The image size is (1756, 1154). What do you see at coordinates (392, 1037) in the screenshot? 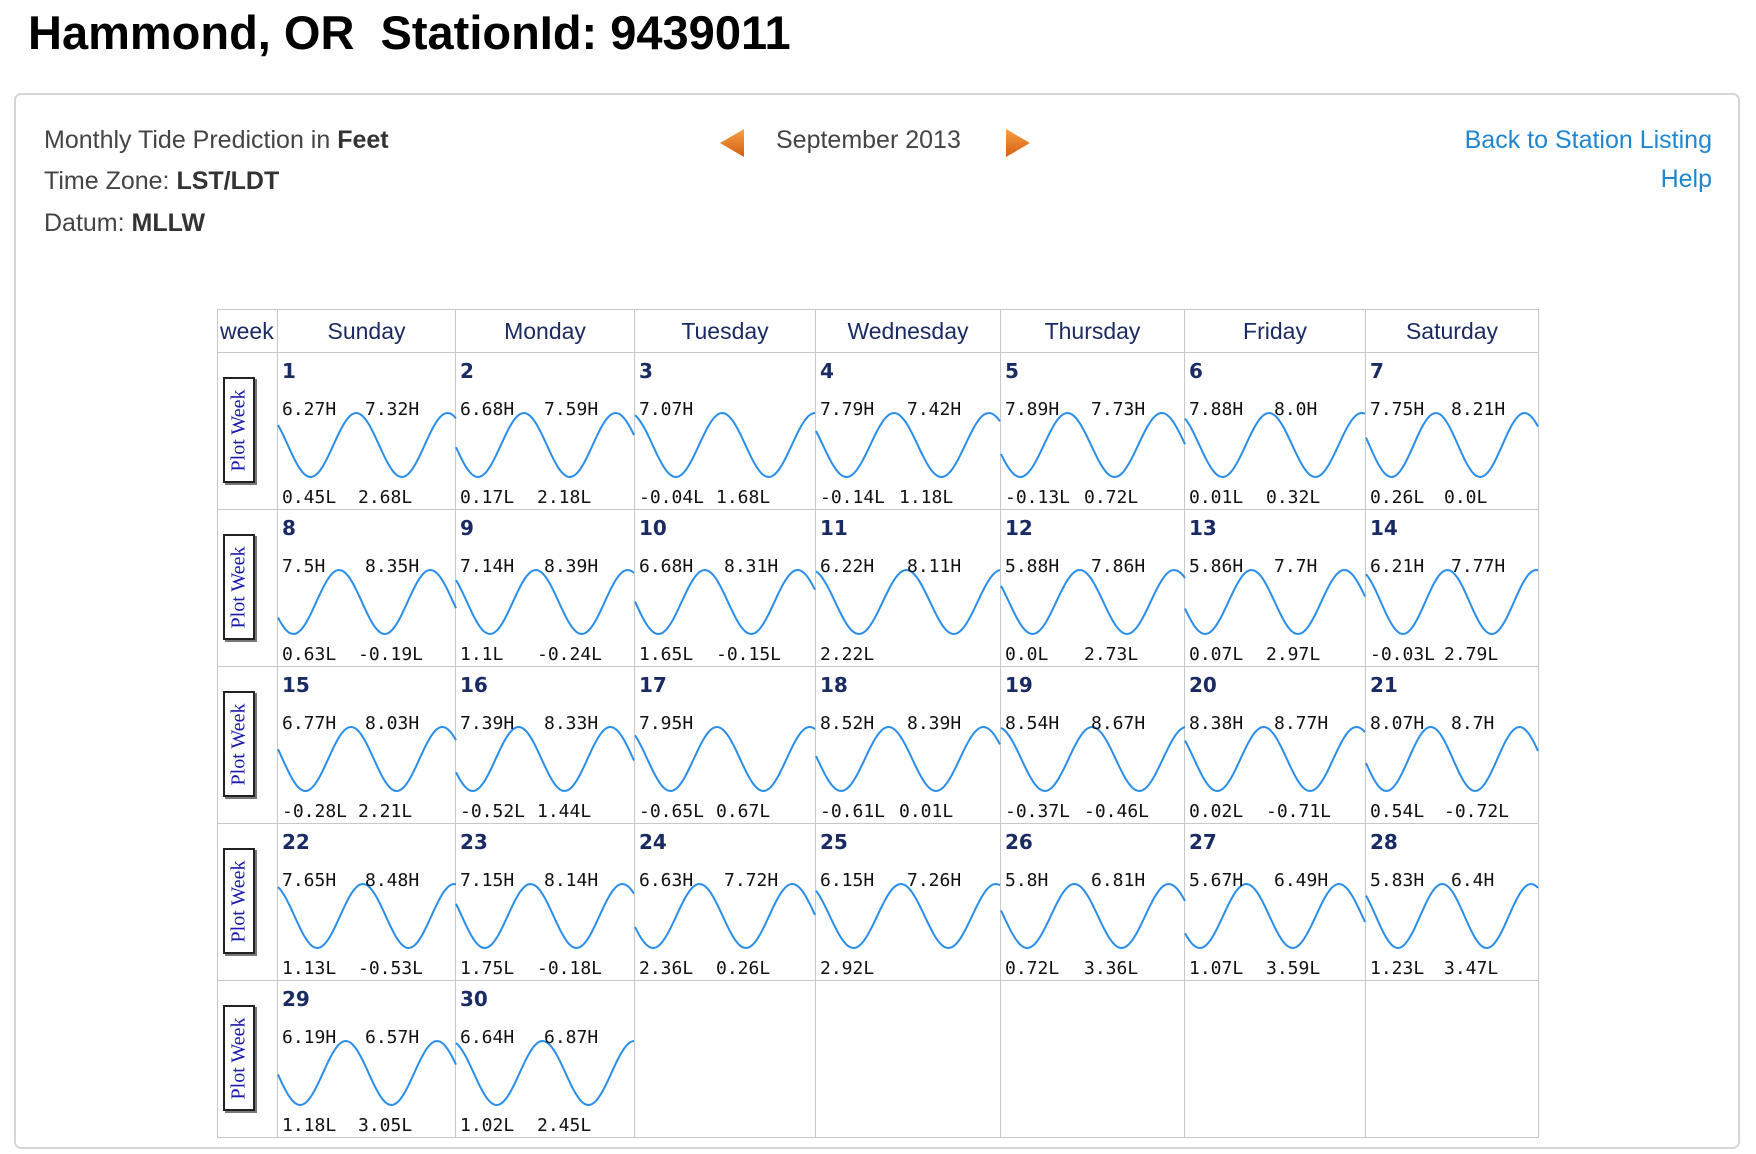
I see `high-tide-value: 6.57H` at bounding box center [392, 1037].